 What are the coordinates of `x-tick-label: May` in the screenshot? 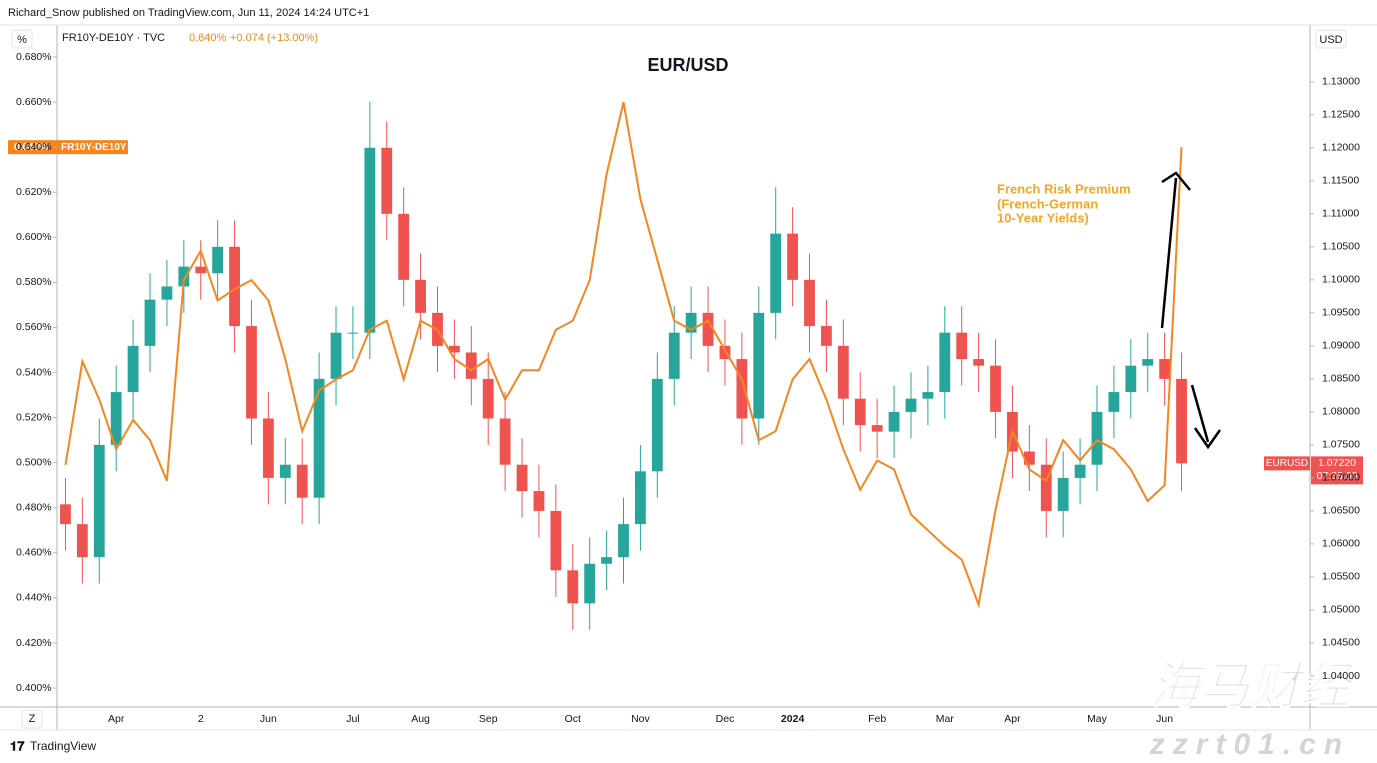 It's located at (1097, 719).